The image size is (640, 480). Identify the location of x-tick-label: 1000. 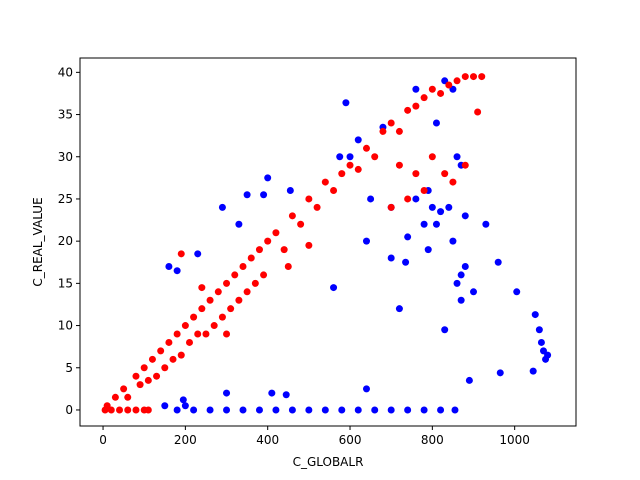
(514, 440).